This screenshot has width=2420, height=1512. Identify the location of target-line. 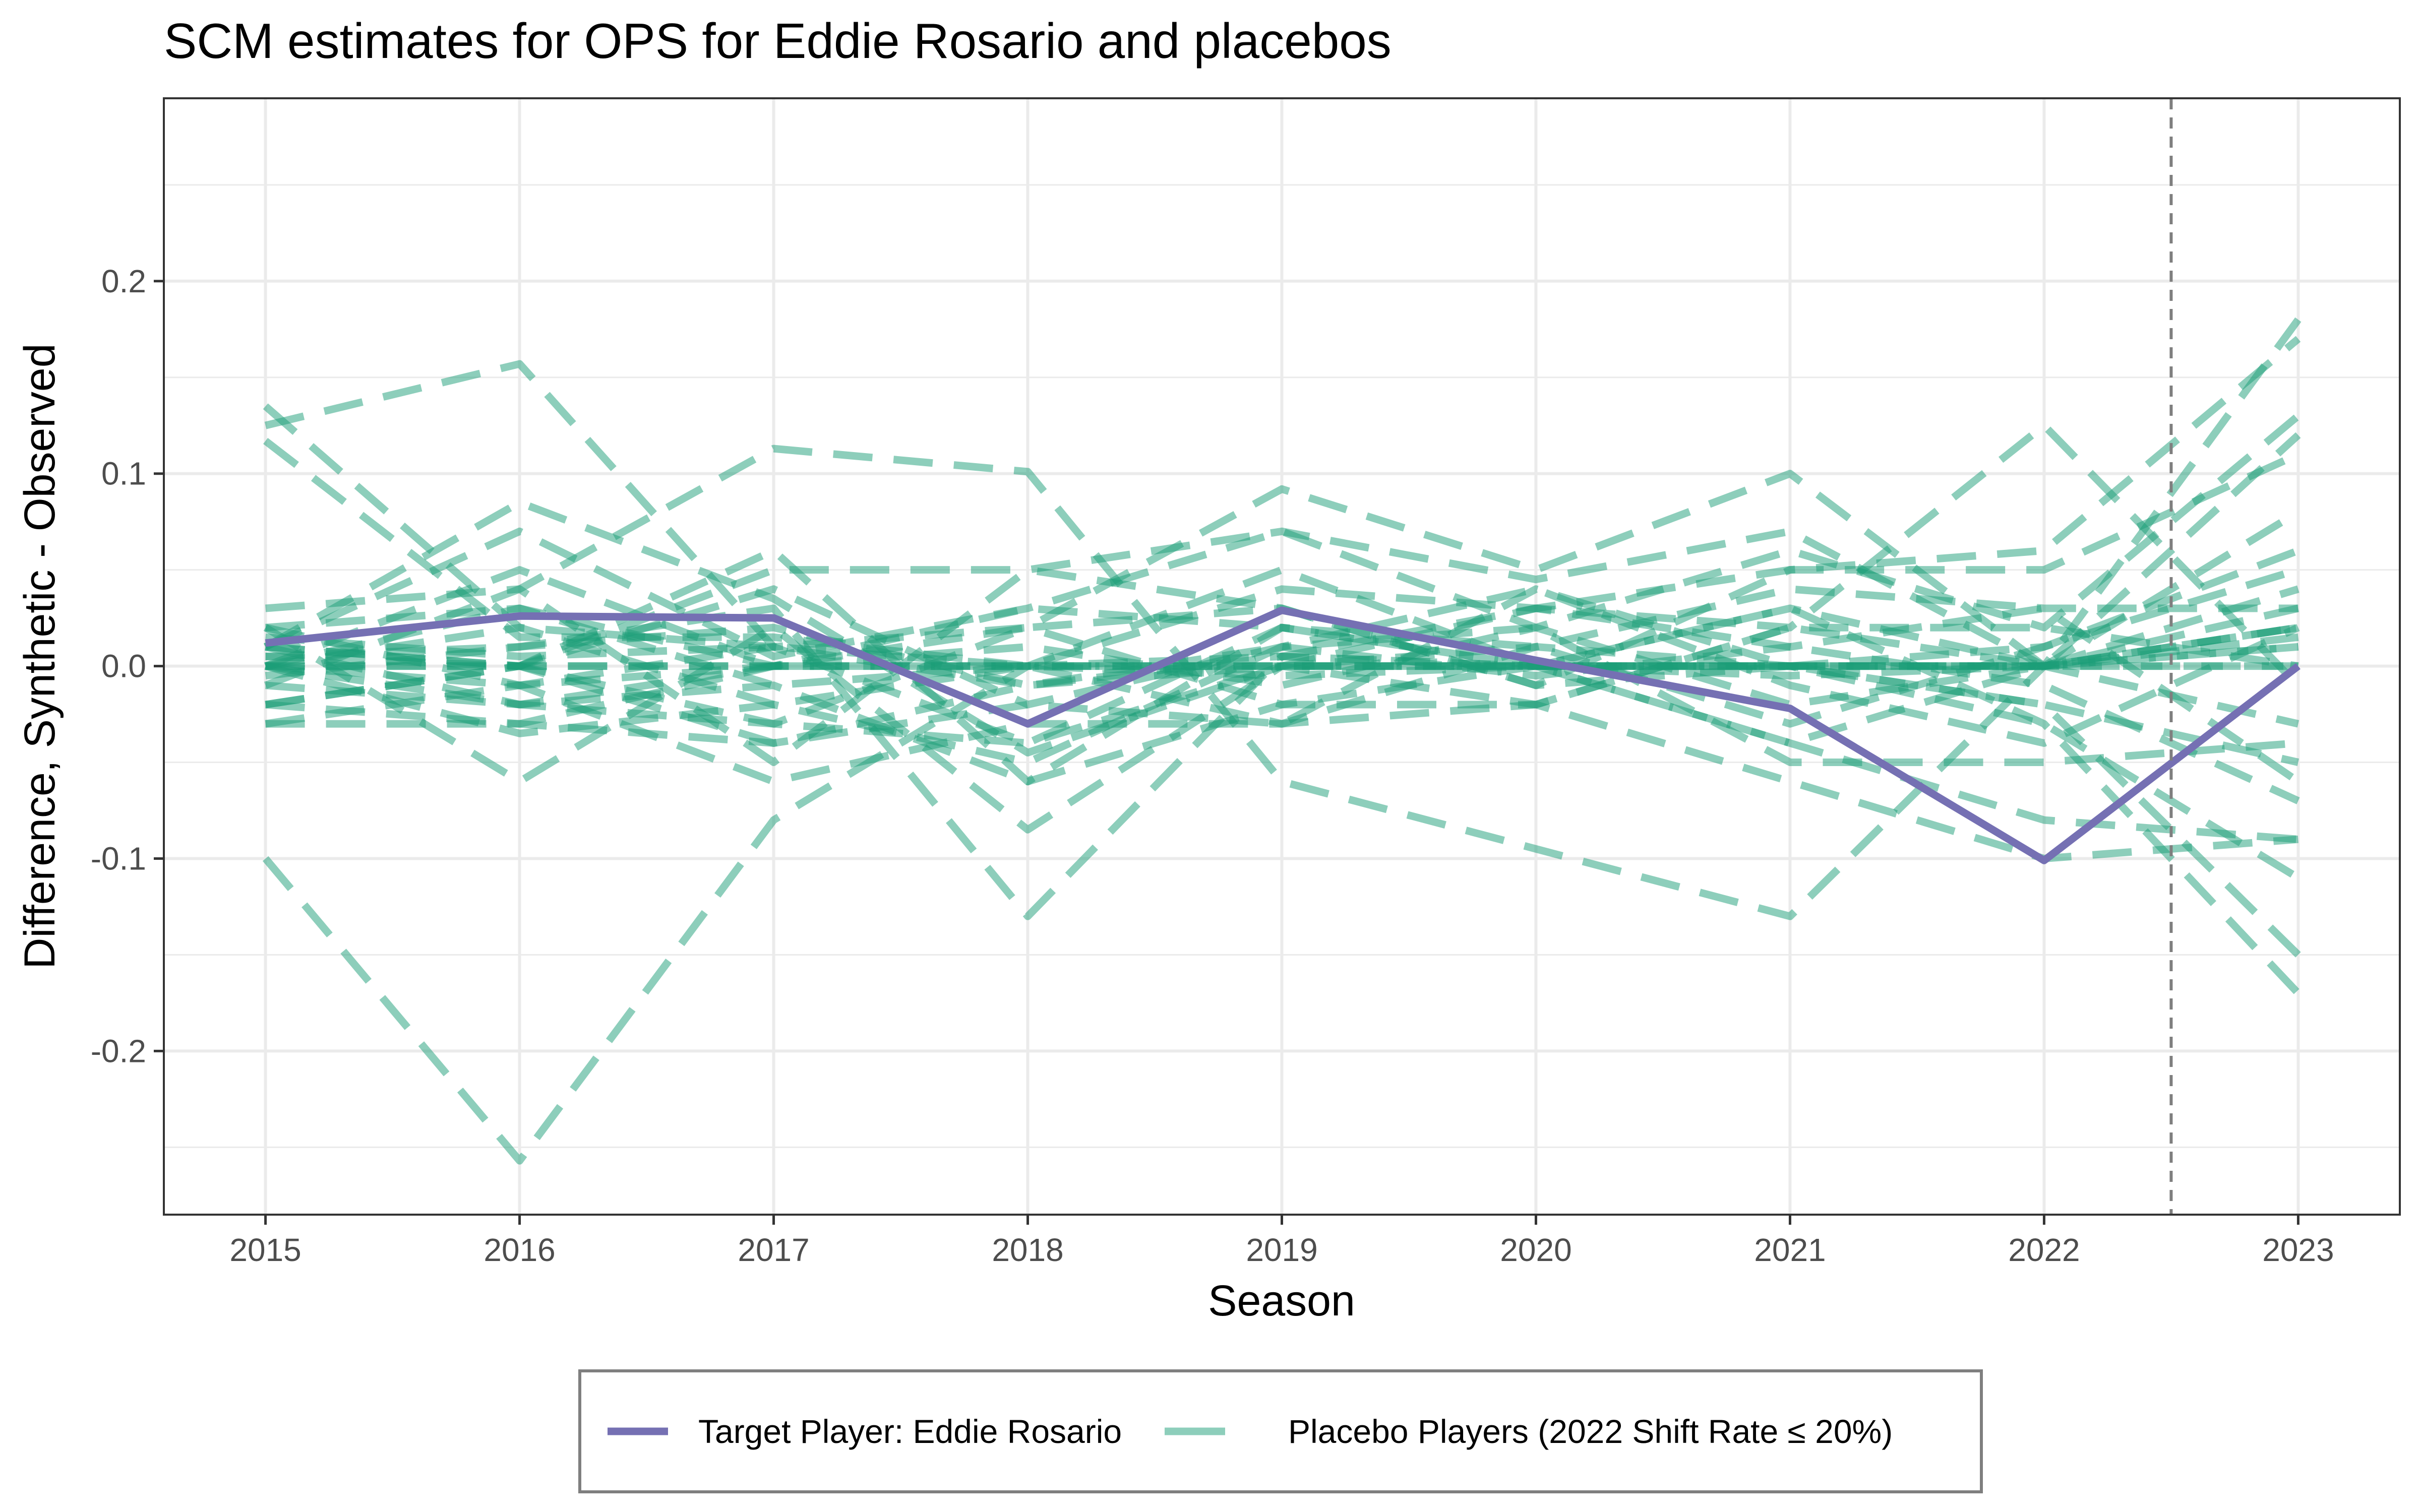
(1283, 735).